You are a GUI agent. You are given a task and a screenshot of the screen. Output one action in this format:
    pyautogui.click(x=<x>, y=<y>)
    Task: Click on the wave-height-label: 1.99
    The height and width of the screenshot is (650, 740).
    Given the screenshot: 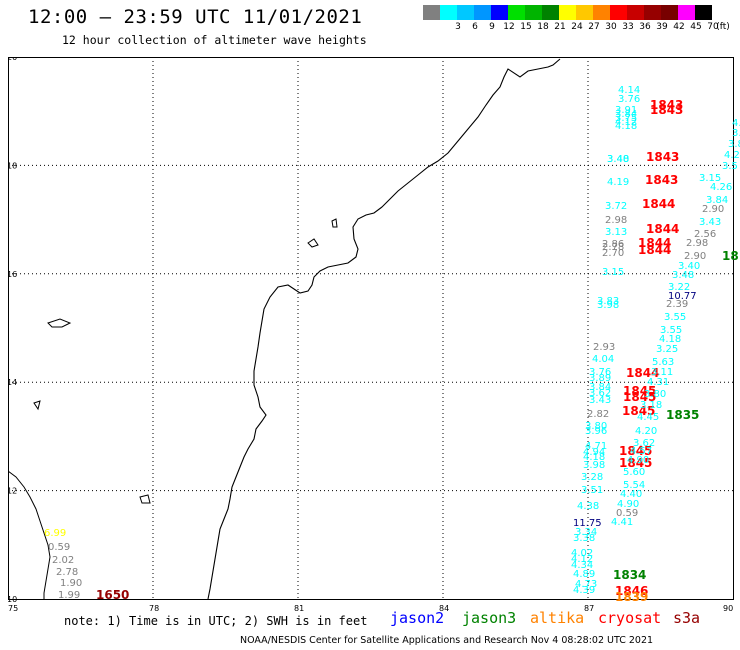 What is the action you would take?
    pyautogui.click(x=69, y=595)
    